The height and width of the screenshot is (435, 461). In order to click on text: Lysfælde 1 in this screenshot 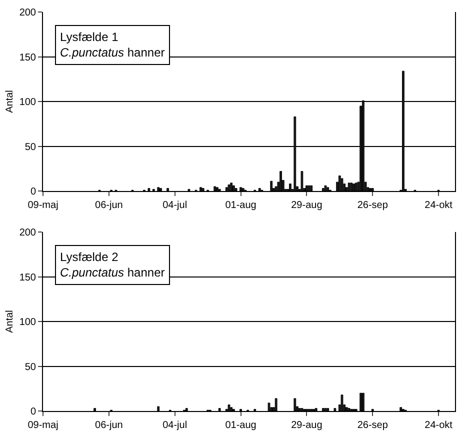, I will do `click(89, 37)`.